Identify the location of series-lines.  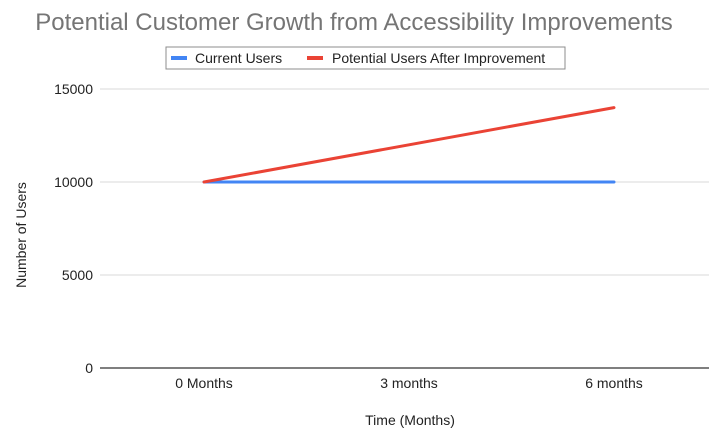
(409, 145).